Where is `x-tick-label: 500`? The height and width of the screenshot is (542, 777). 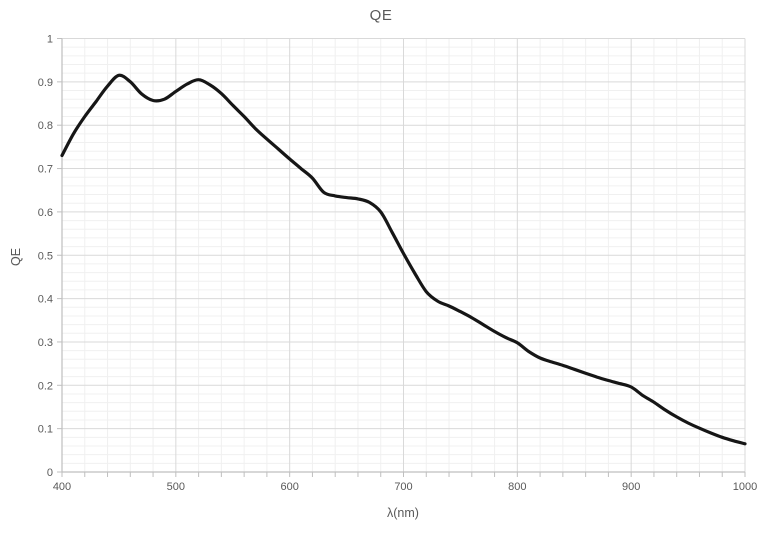
x-tick-label: 500 is located at coordinates (176, 487).